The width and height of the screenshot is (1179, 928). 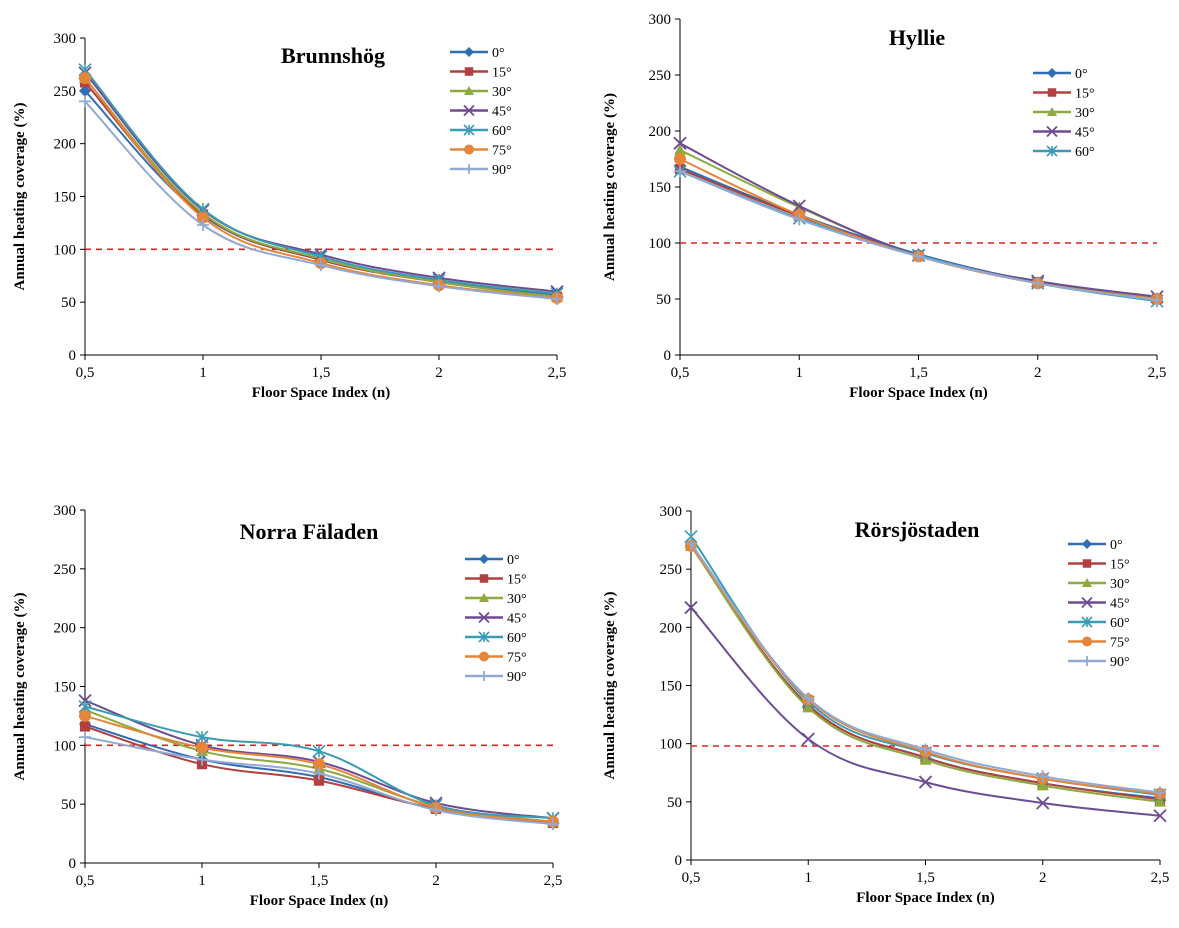 What do you see at coordinates (1064, 113) in the screenshot?
I see `legend: 0° 15° 30° 45° 60°` at bounding box center [1064, 113].